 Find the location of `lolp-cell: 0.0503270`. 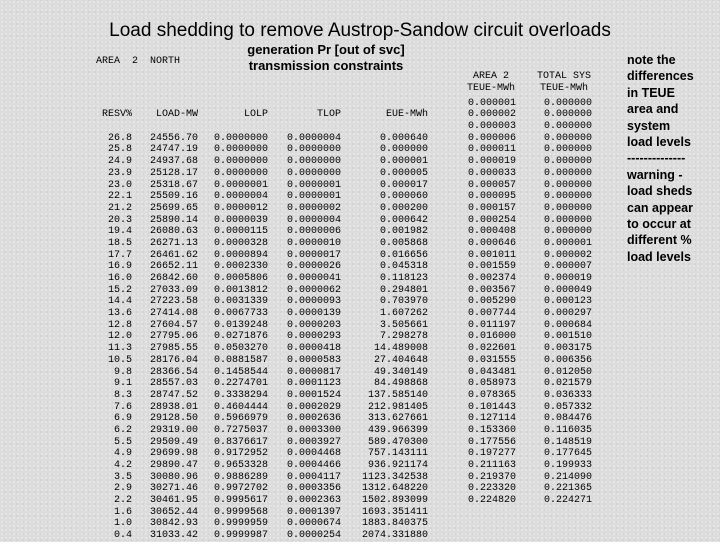

lolp-cell: 0.0503270 is located at coordinates (240, 349).